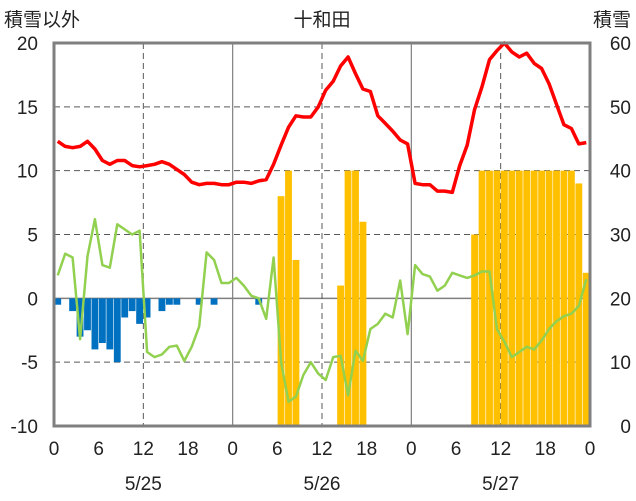  I want to click on right-tick-label: 30, so click(620, 236).